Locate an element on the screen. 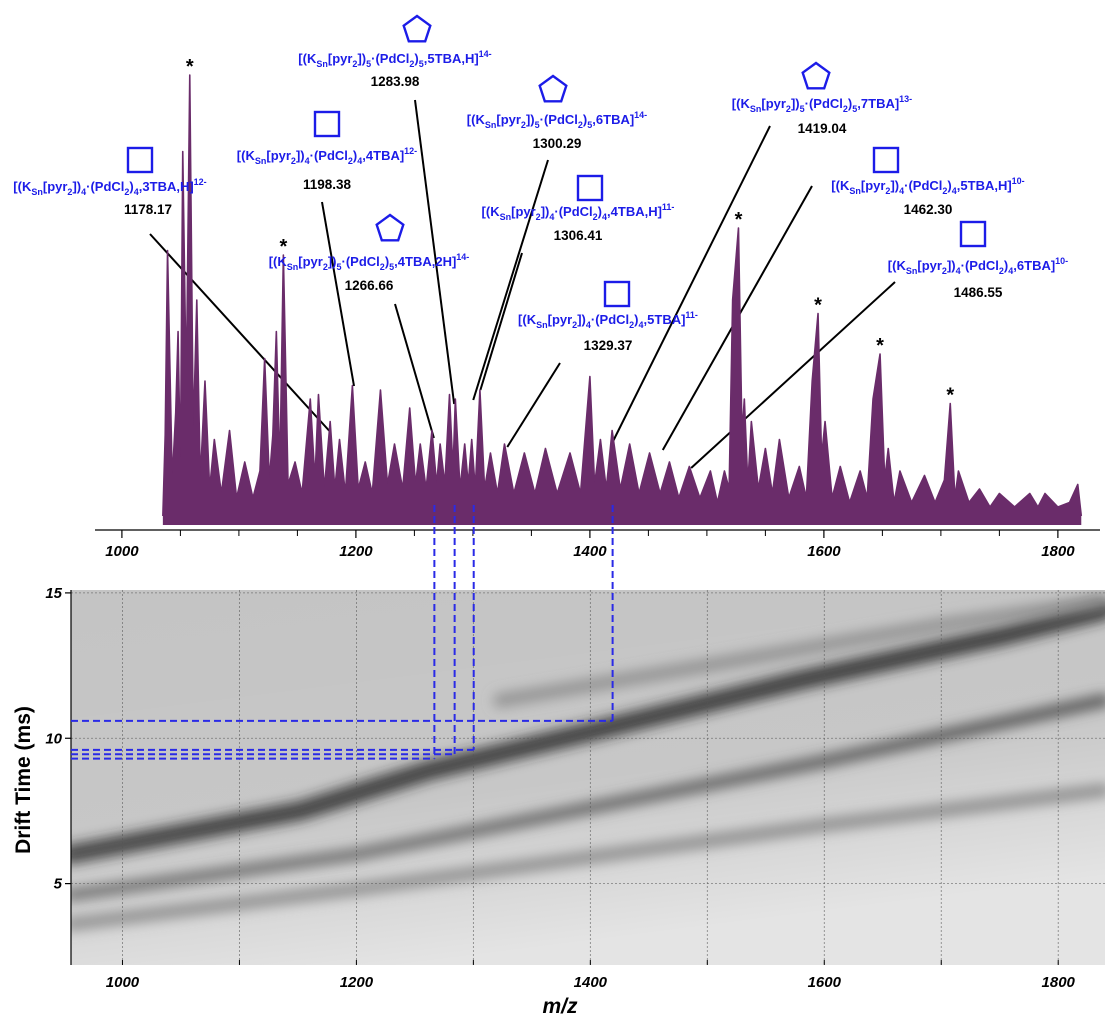  formula-part: 12- is located at coordinates (410, 151).